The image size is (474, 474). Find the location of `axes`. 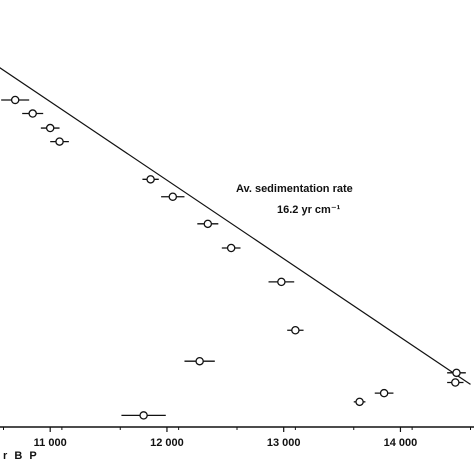

axes is located at coordinates (237, 429).